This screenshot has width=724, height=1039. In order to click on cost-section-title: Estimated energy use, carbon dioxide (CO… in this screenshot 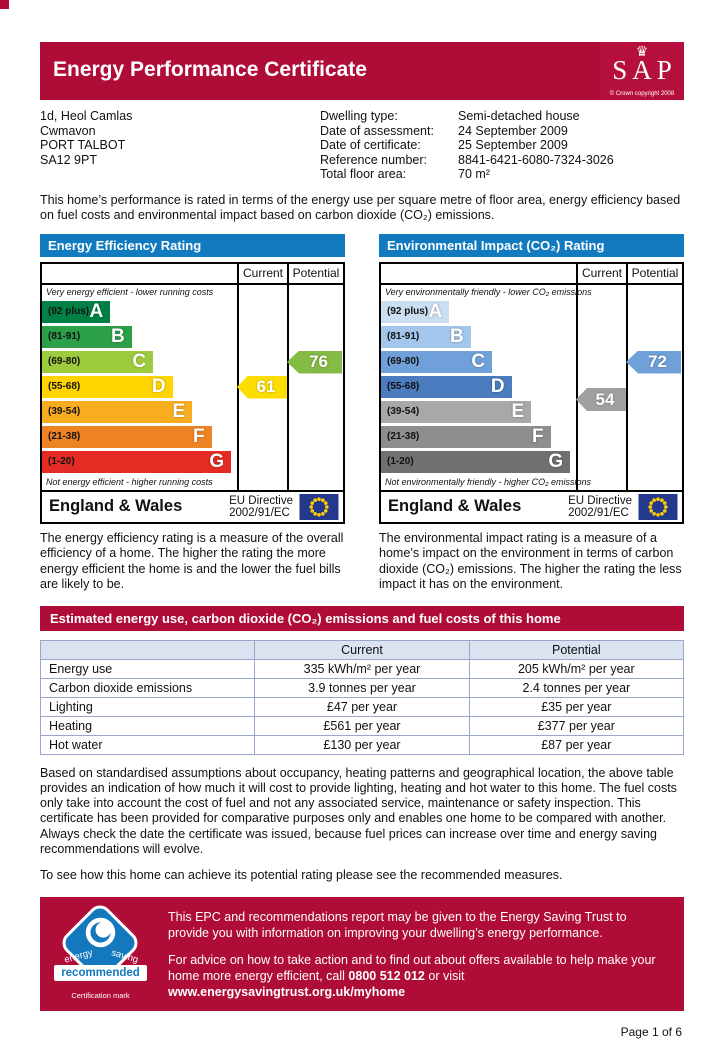, I will do `click(362, 618)`.